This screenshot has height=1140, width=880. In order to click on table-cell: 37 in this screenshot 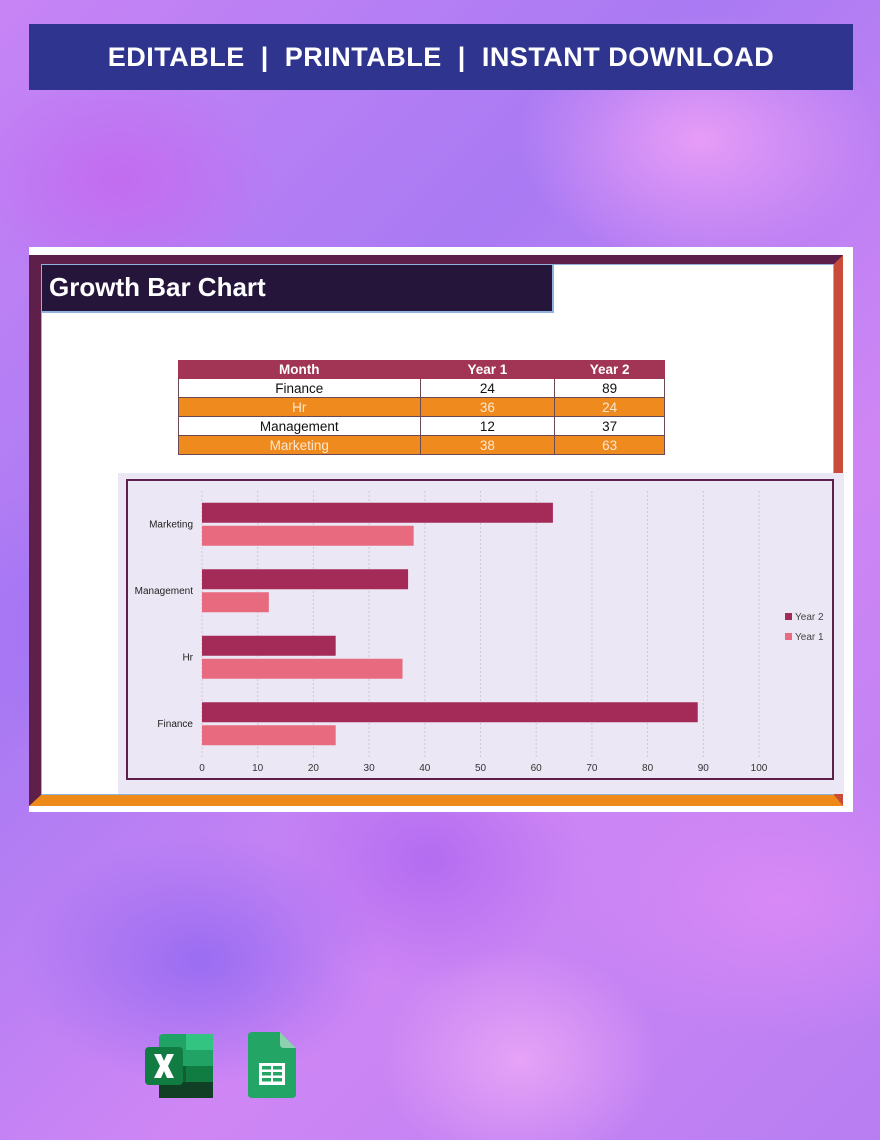, I will do `click(609, 426)`.